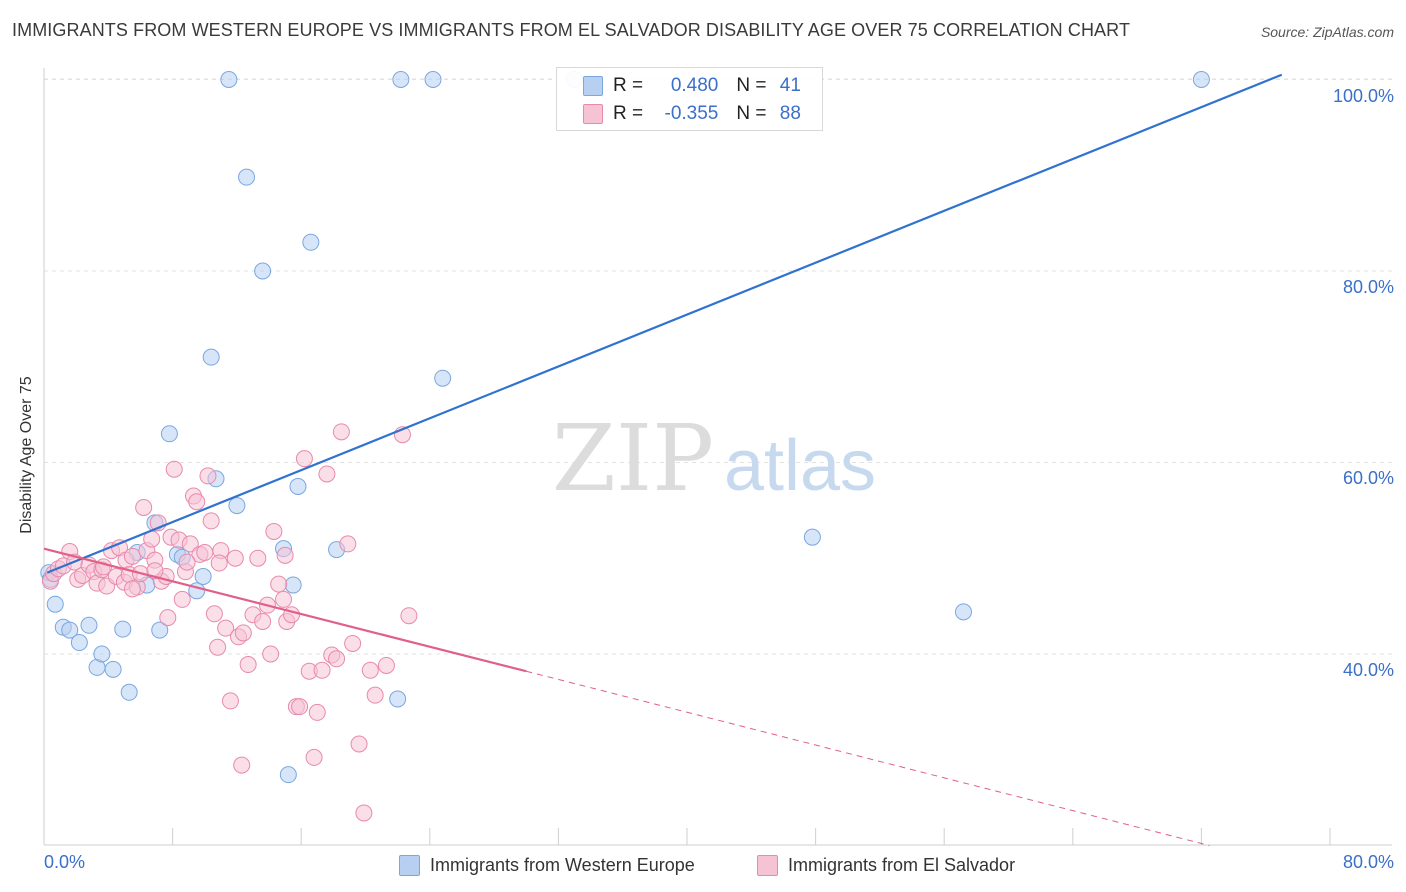 The image size is (1406, 892). Describe the element at coordinates (1368, 862) in the screenshot. I see `x-tick-label-max: 80.0%` at that location.